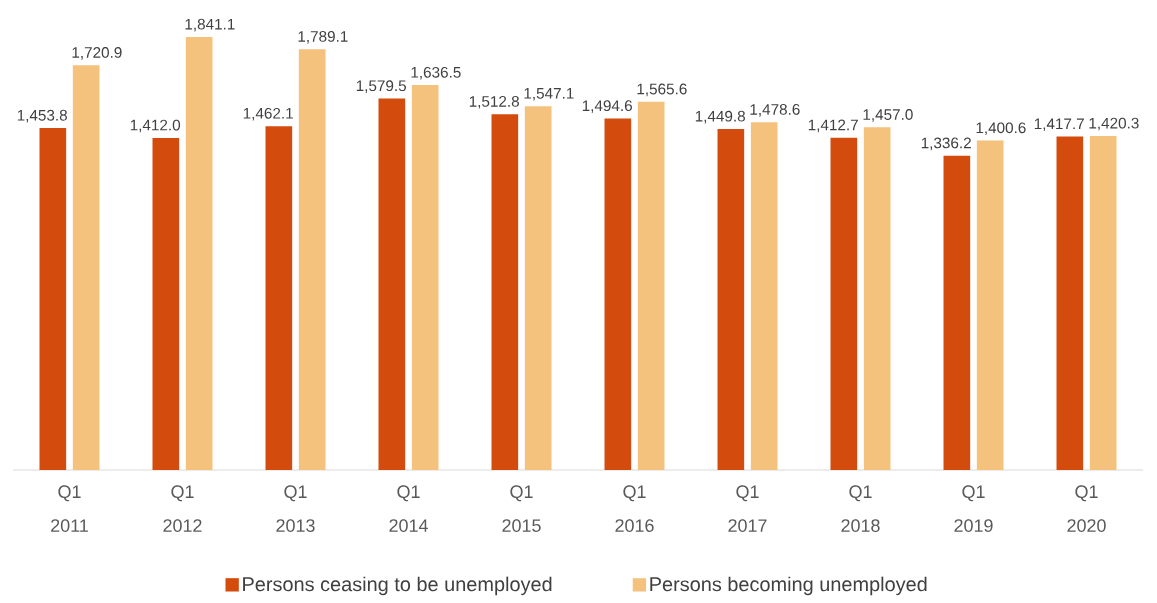 Image resolution: width=1157 pixels, height=603 pixels. What do you see at coordinates (381, 86) in the screenshot?
I see `data-label: 1,579.5` at bounding box center [381, 86].